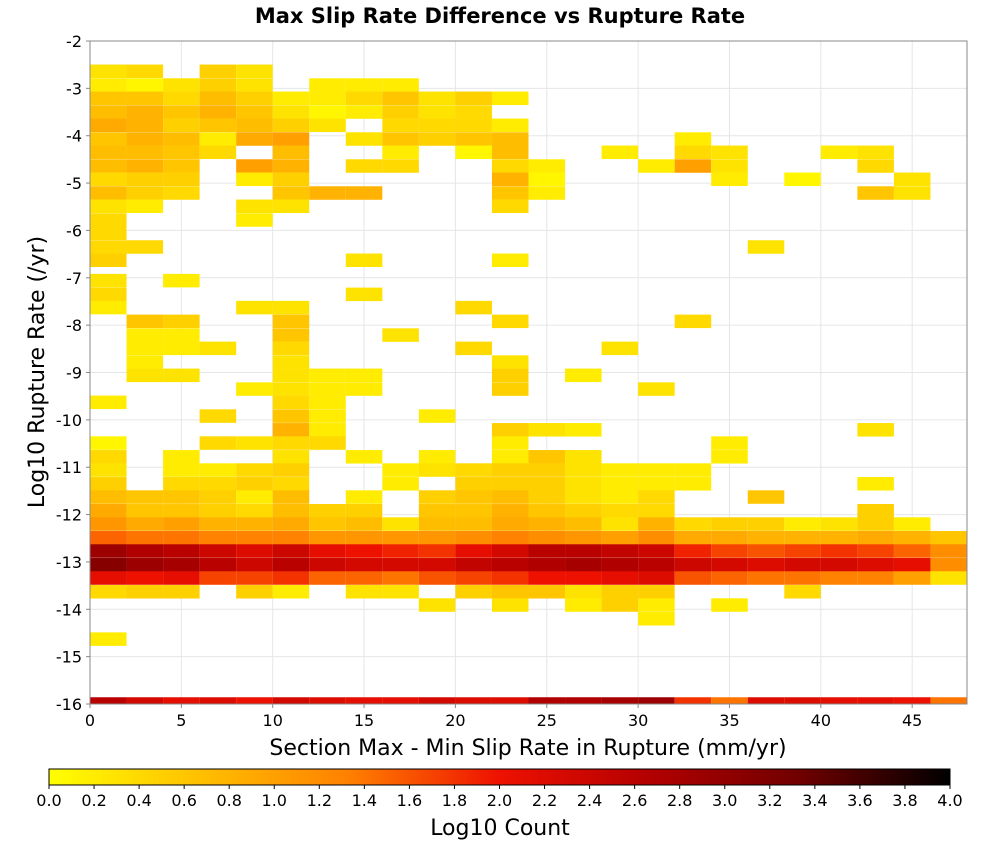 The height and width of the screenshot is (850, 1000). I want to click on colorbar-tick-label: 0.8, so click(228, 800).